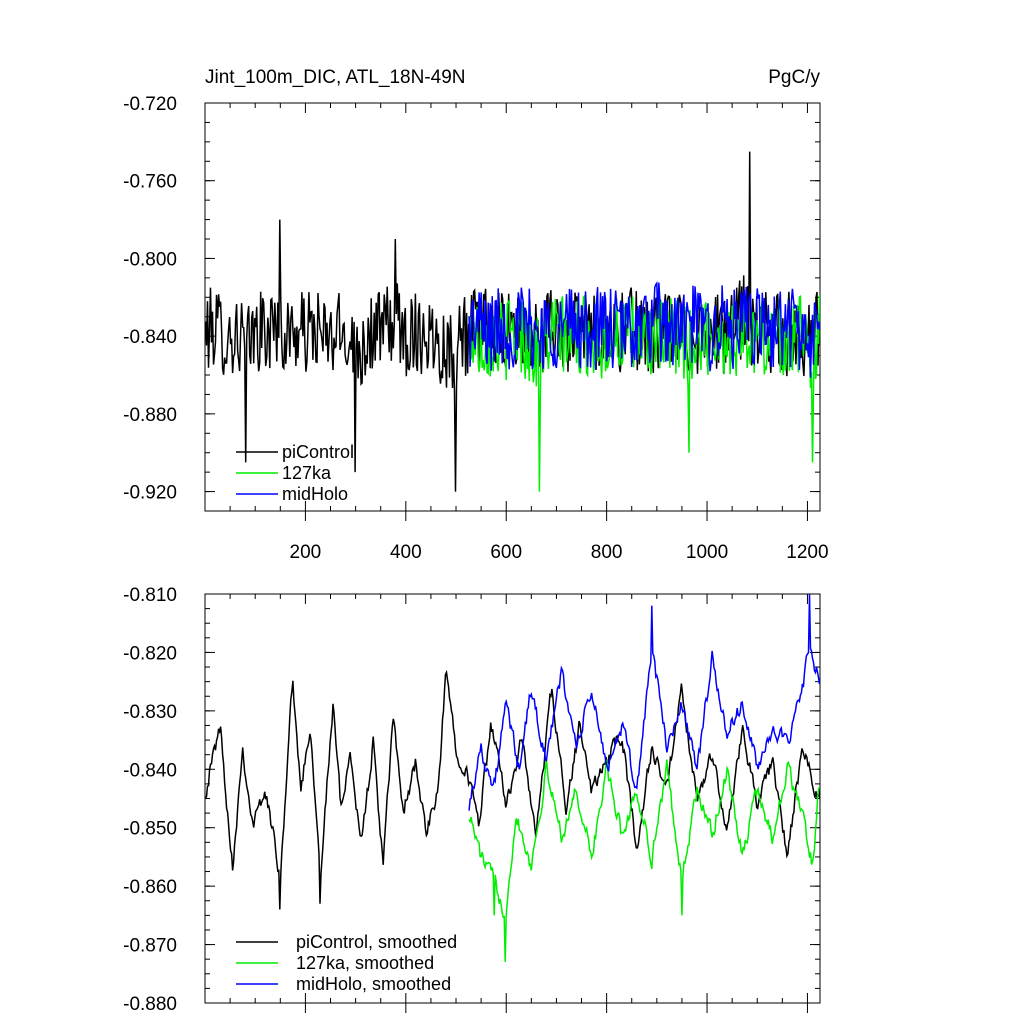  What do you see at coordinates (607, 552) in the screenshot?
I see `x-tick-label: 800` at bounding box center [607, 552].